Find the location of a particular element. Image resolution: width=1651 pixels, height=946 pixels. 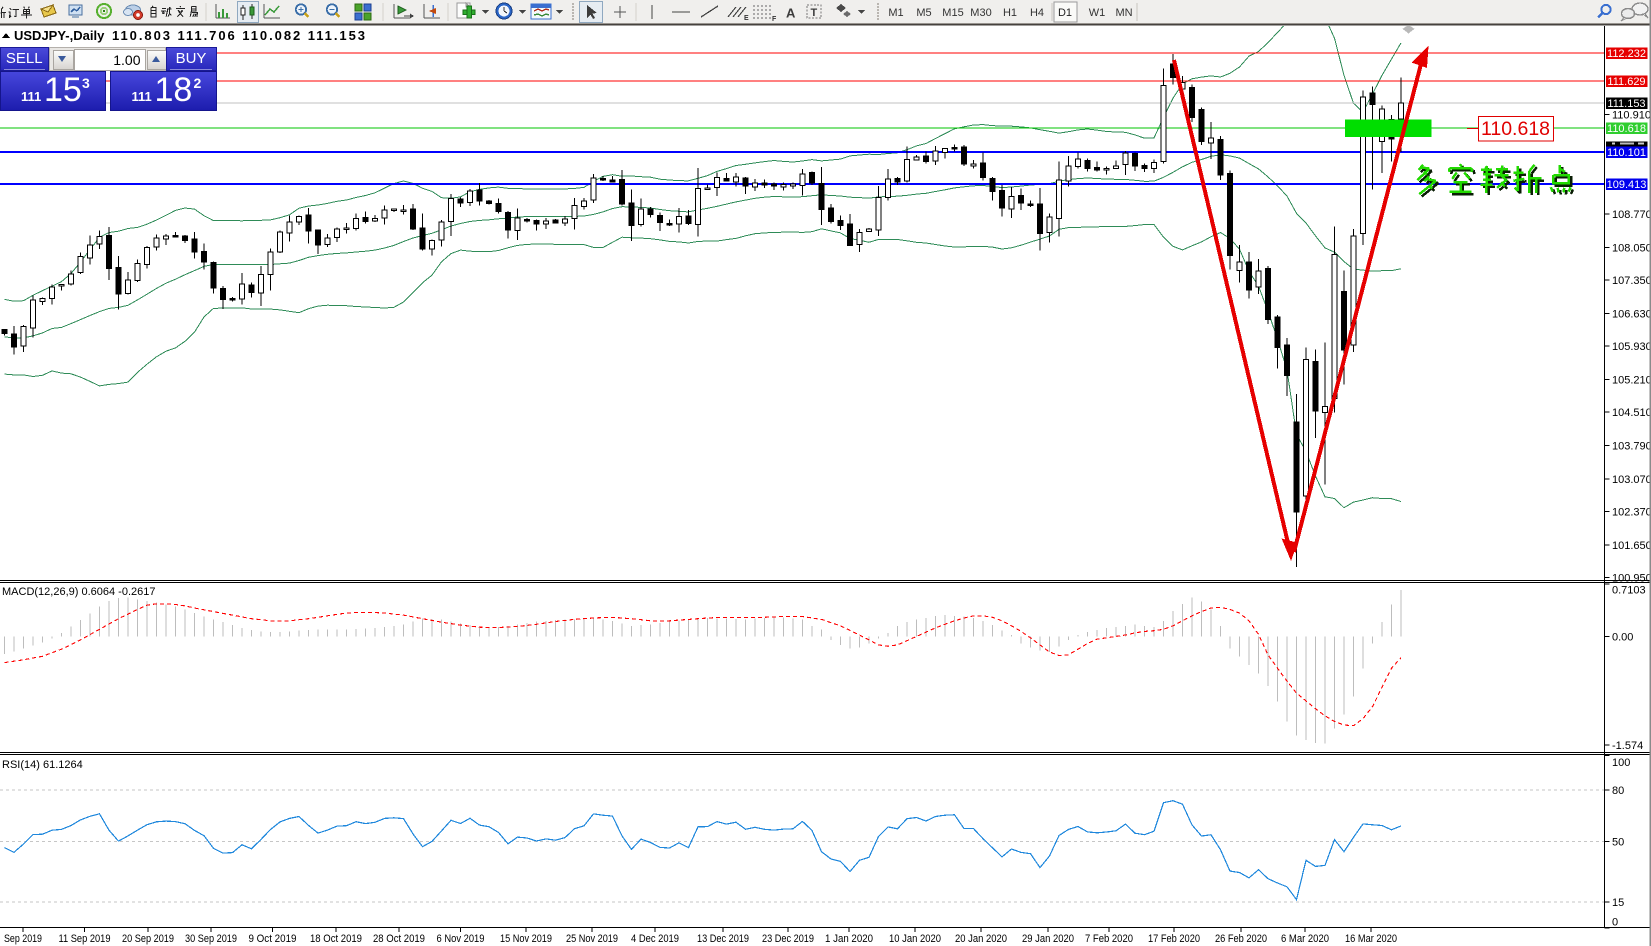

svg-text: 18 Oct 2019 is located at coordinates (336, 939).